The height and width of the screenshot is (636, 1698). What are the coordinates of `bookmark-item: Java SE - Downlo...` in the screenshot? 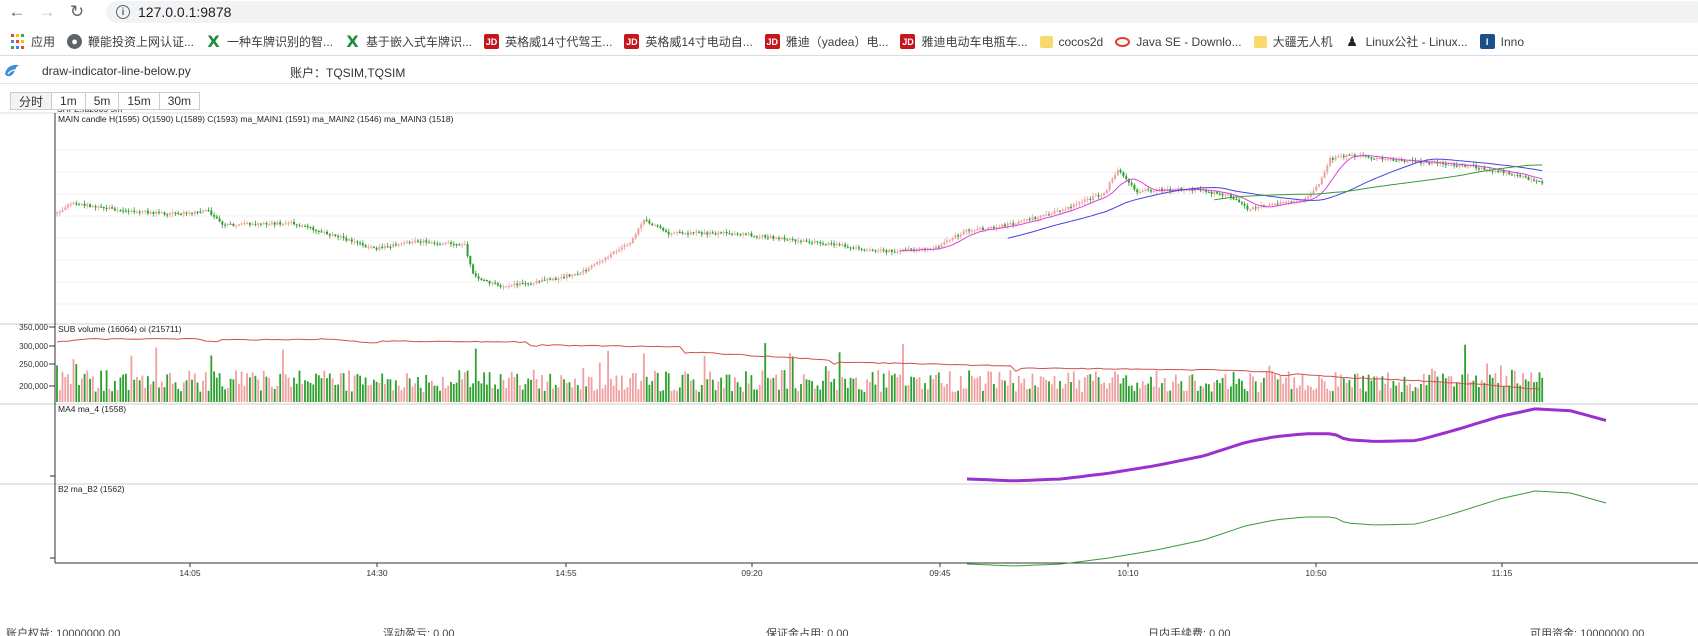 It's located at (1178, 42).